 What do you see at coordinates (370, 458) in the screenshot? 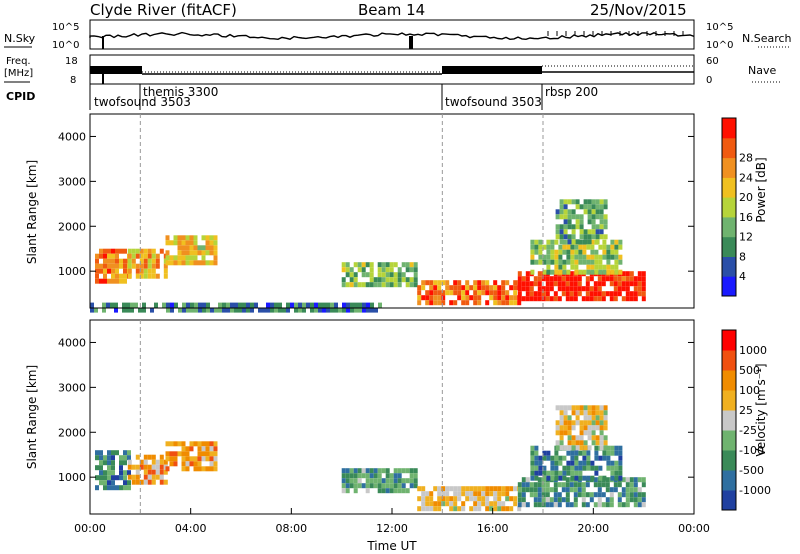
I see `velocity-data` at bounding box center [370, 458].